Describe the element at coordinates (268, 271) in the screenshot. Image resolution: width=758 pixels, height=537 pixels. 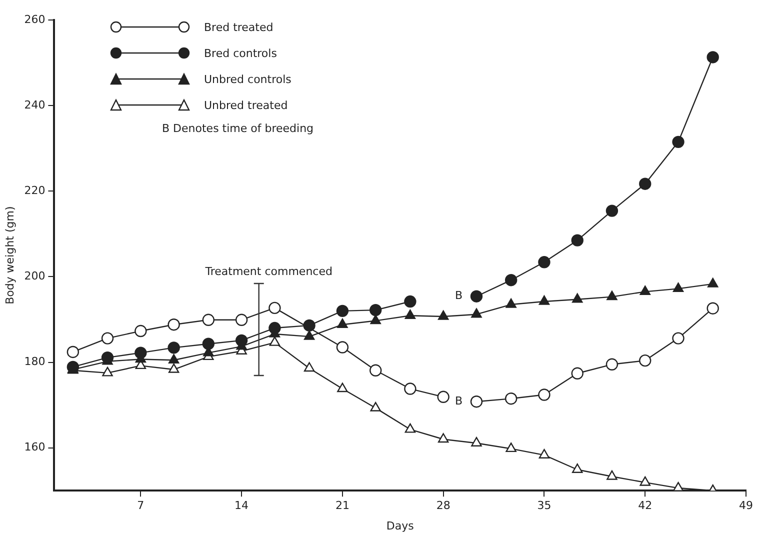
I see `ref-line-label: Treatment commenced` at that location.